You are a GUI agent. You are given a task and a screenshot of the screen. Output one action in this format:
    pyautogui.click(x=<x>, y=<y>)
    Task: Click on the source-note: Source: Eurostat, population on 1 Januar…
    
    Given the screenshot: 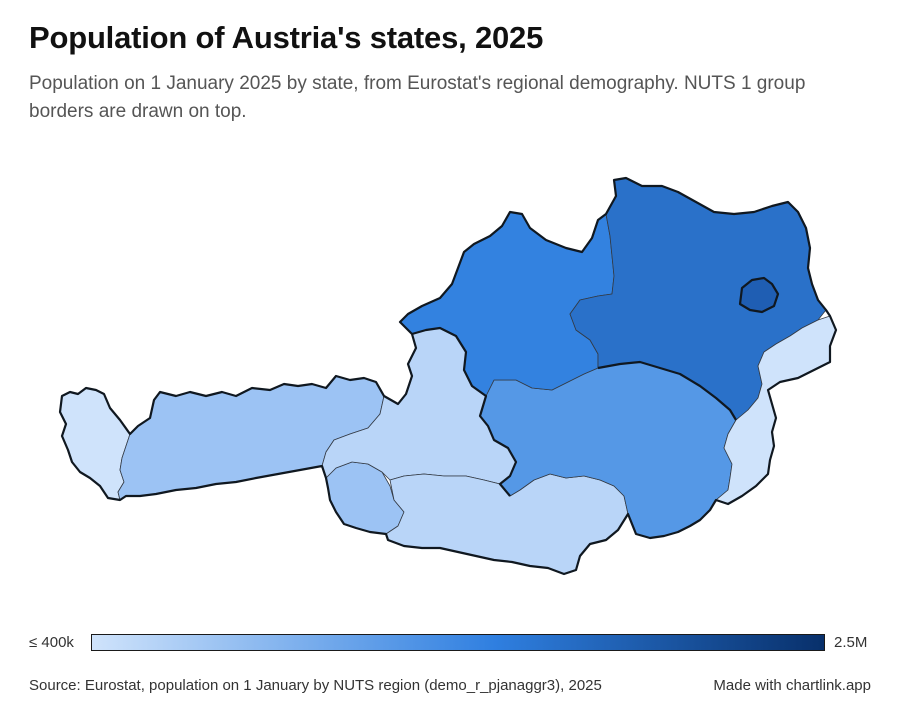 What is the action you would take?
    pyautogui.click(x=315, y=685)
    